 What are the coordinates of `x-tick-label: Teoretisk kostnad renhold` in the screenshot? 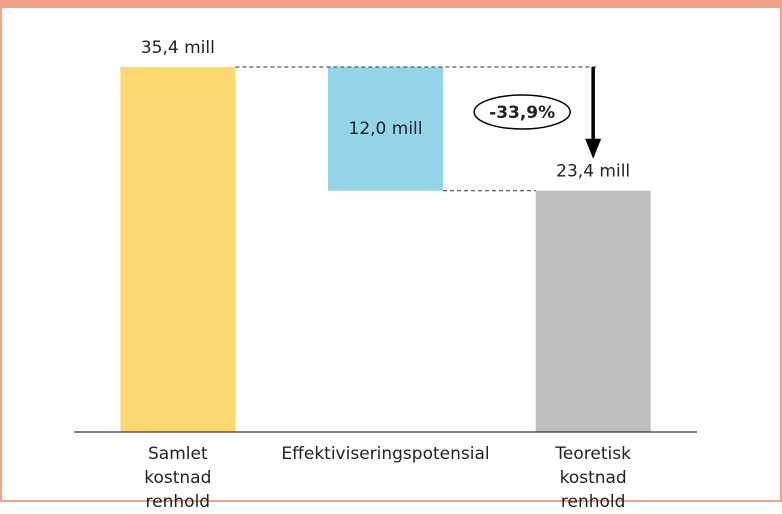 It's located at (593, 478).